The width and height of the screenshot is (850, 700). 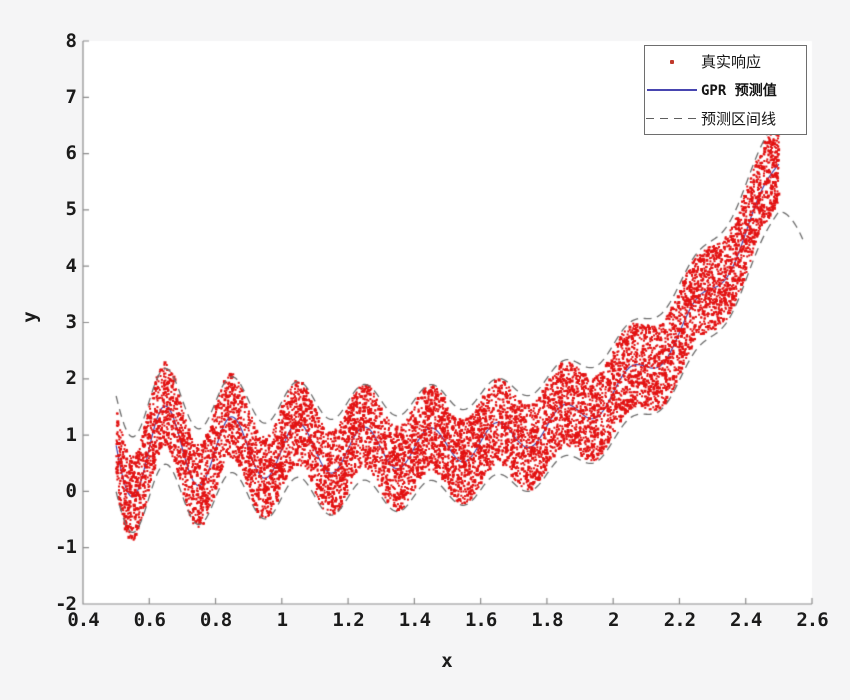 I want to click on legend: 真实响应 GPR 预测值 预测区间线, so click(x=725, y=90).